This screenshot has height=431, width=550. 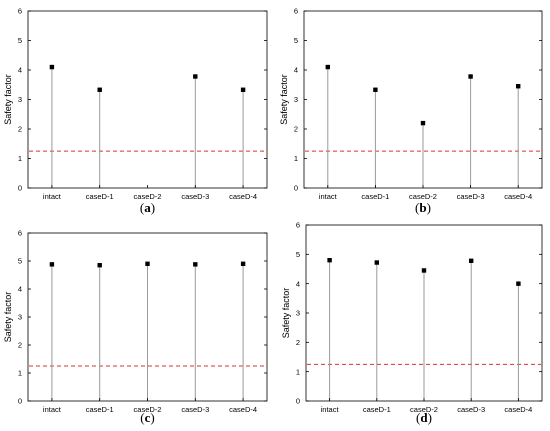 I want to click on panel-label: (b), so click(x=423, y=207).